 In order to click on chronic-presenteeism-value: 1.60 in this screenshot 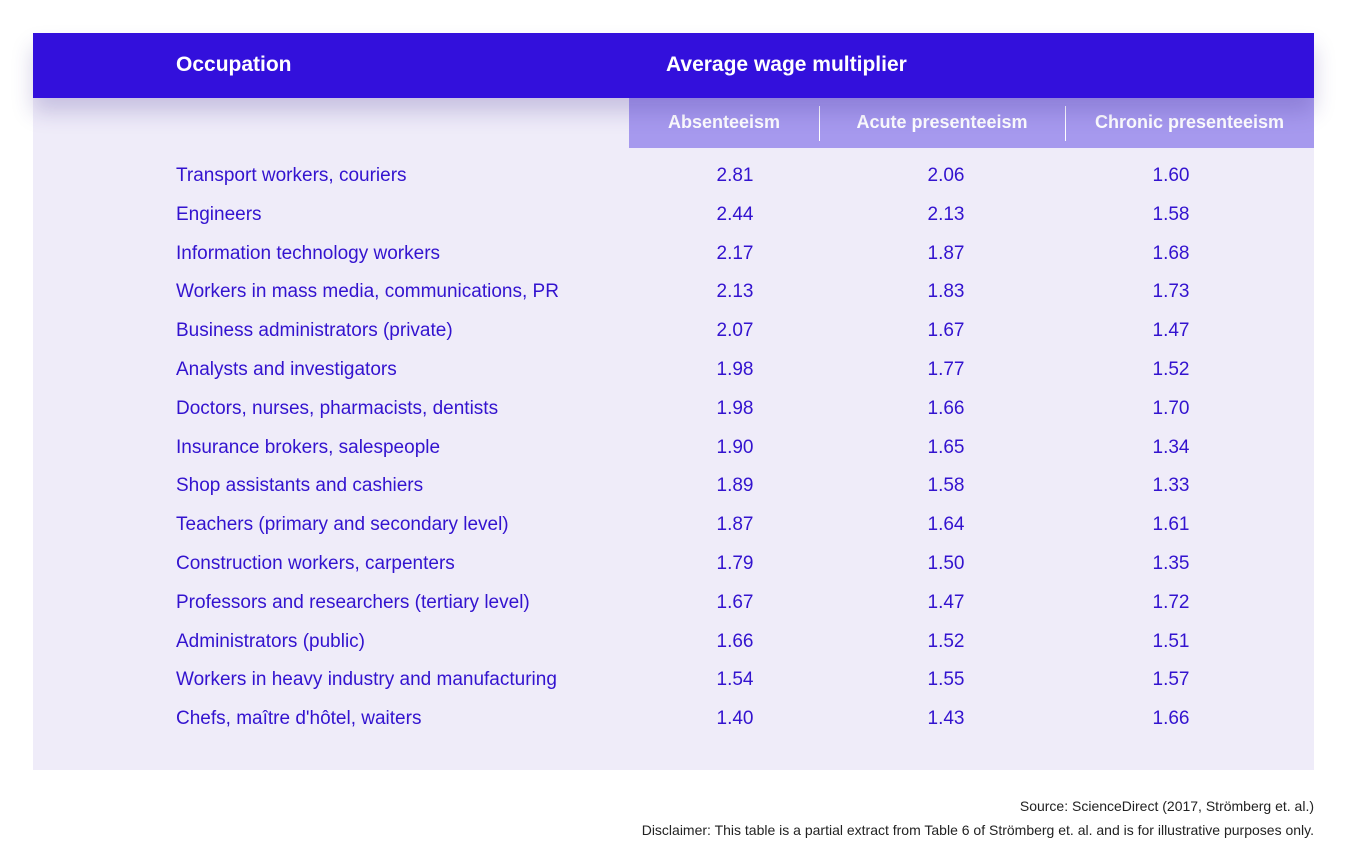, I will do `click(1171, 175)`.